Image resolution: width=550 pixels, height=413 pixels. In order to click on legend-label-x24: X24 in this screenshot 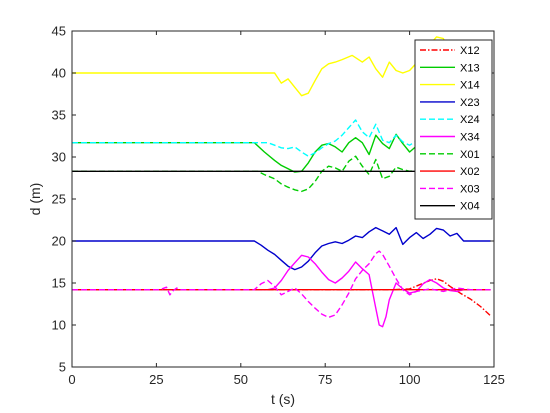, I will do `click(470, 120)`.